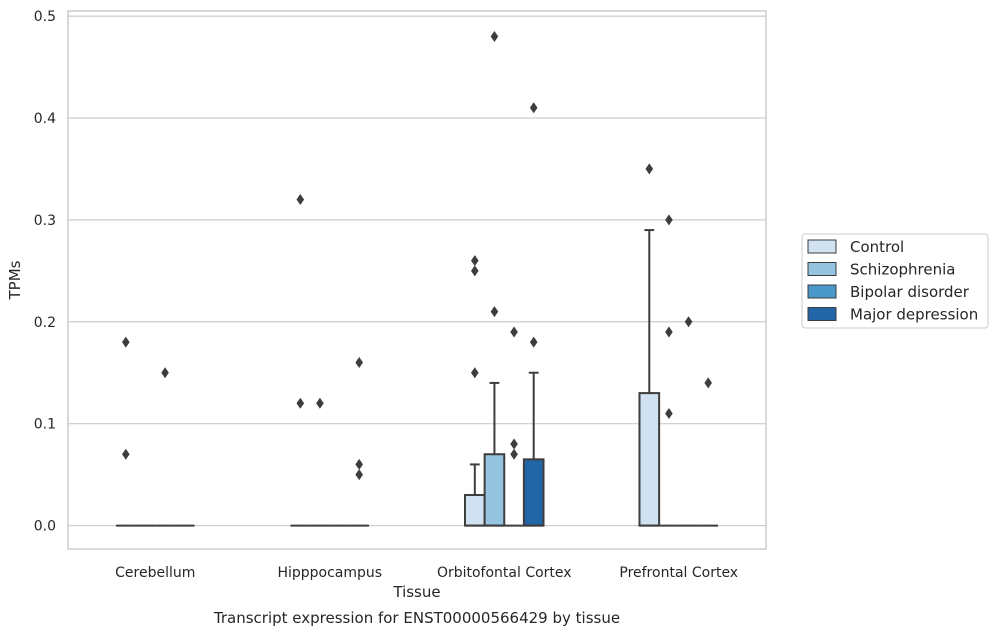 The width and height of the screenshot is (997, 636). What do you see at coordinates (45, 425) in the screenshot?
I see `y-tick-label: 0.1` at bounding box center [45, 425].